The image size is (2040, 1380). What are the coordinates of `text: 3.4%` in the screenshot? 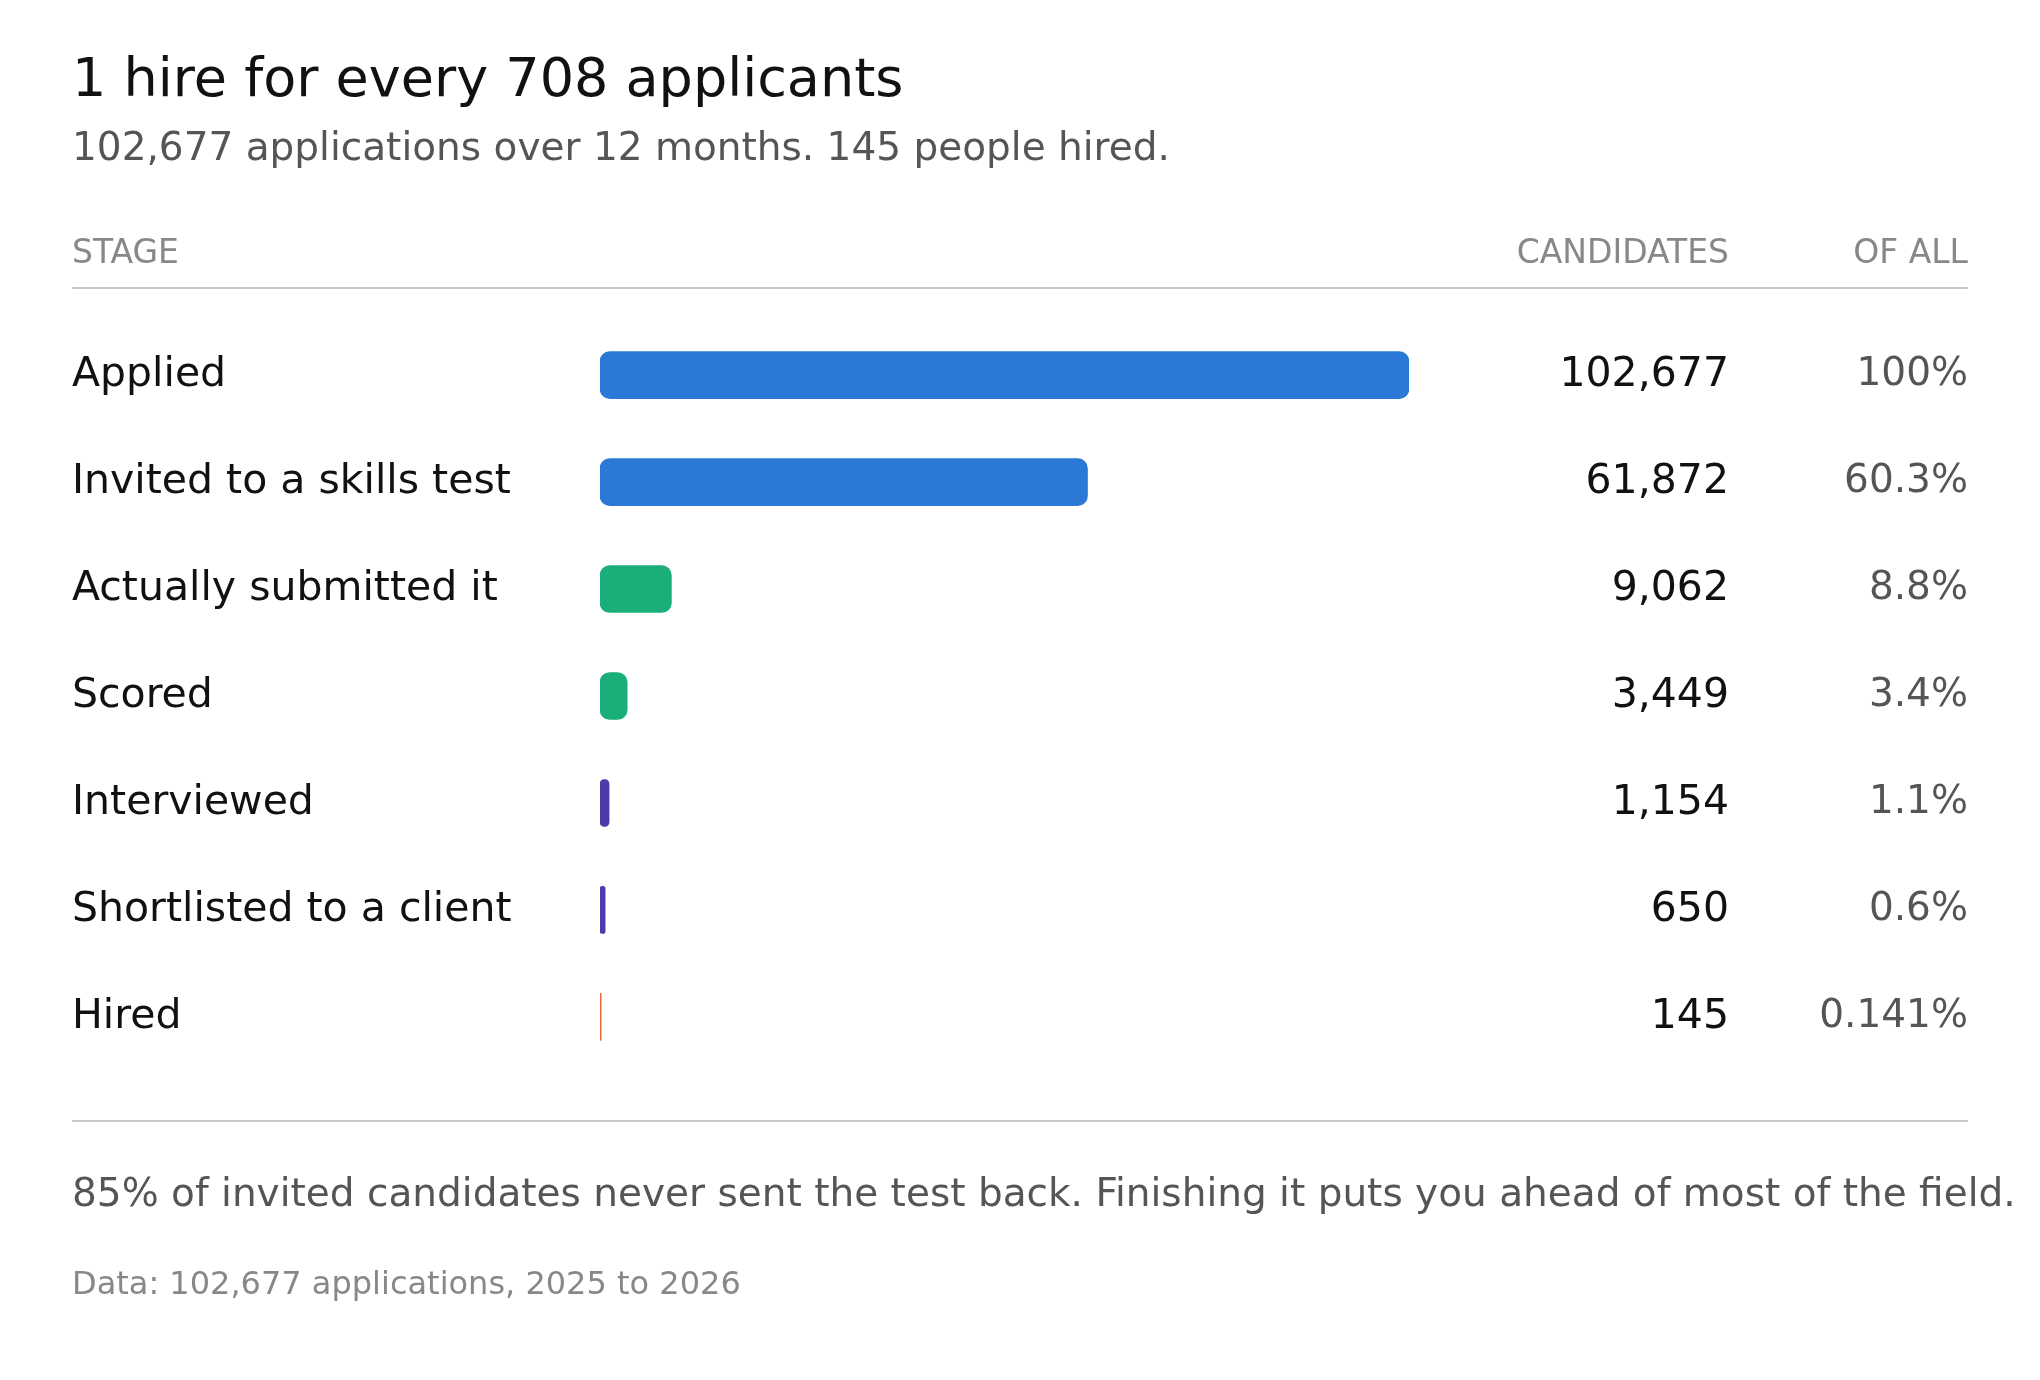 It's located at (1918, 693).